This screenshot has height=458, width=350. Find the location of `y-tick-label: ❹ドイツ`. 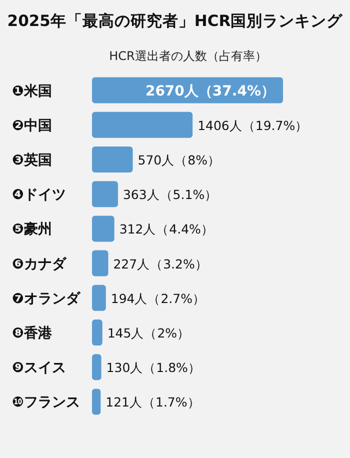

y-tick-label: ❹ドイツ is located at coordinates (39, 195).